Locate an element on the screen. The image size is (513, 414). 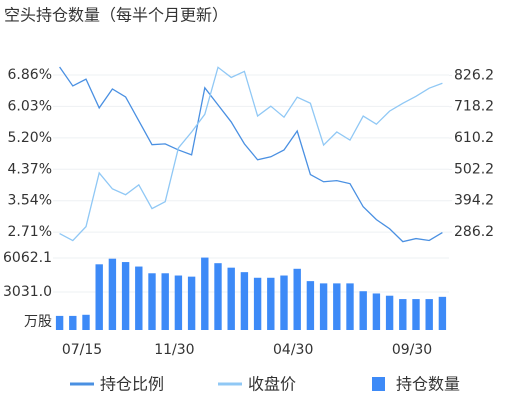
y-tick-label: 3031.0 is located at coordinates (27, 292).